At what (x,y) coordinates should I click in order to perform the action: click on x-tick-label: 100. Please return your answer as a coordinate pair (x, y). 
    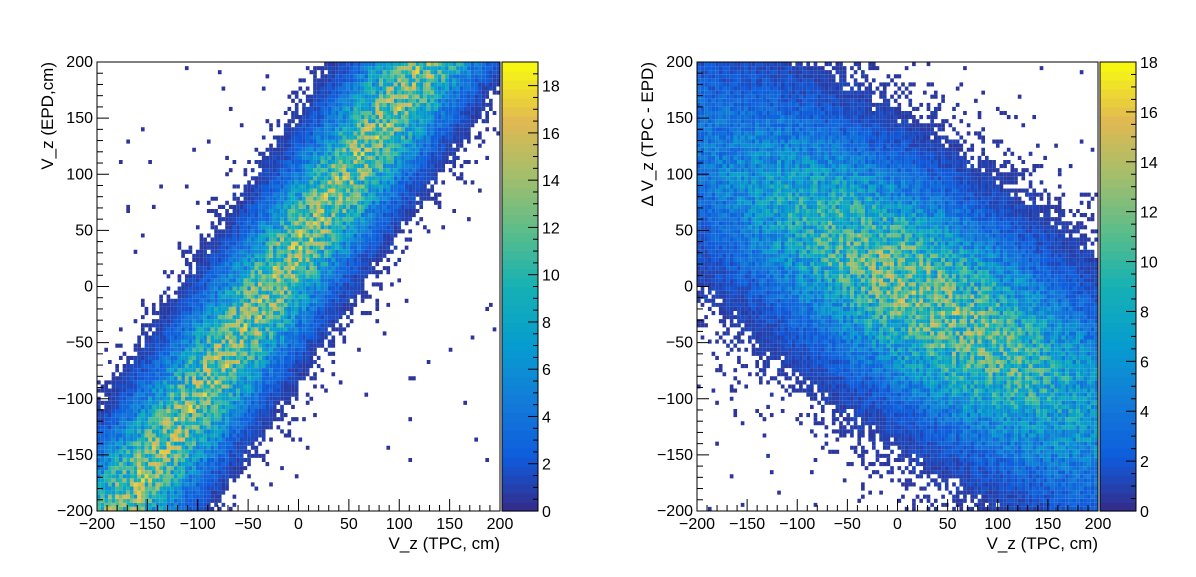
    Looking at the image, I should click on (997, 524).